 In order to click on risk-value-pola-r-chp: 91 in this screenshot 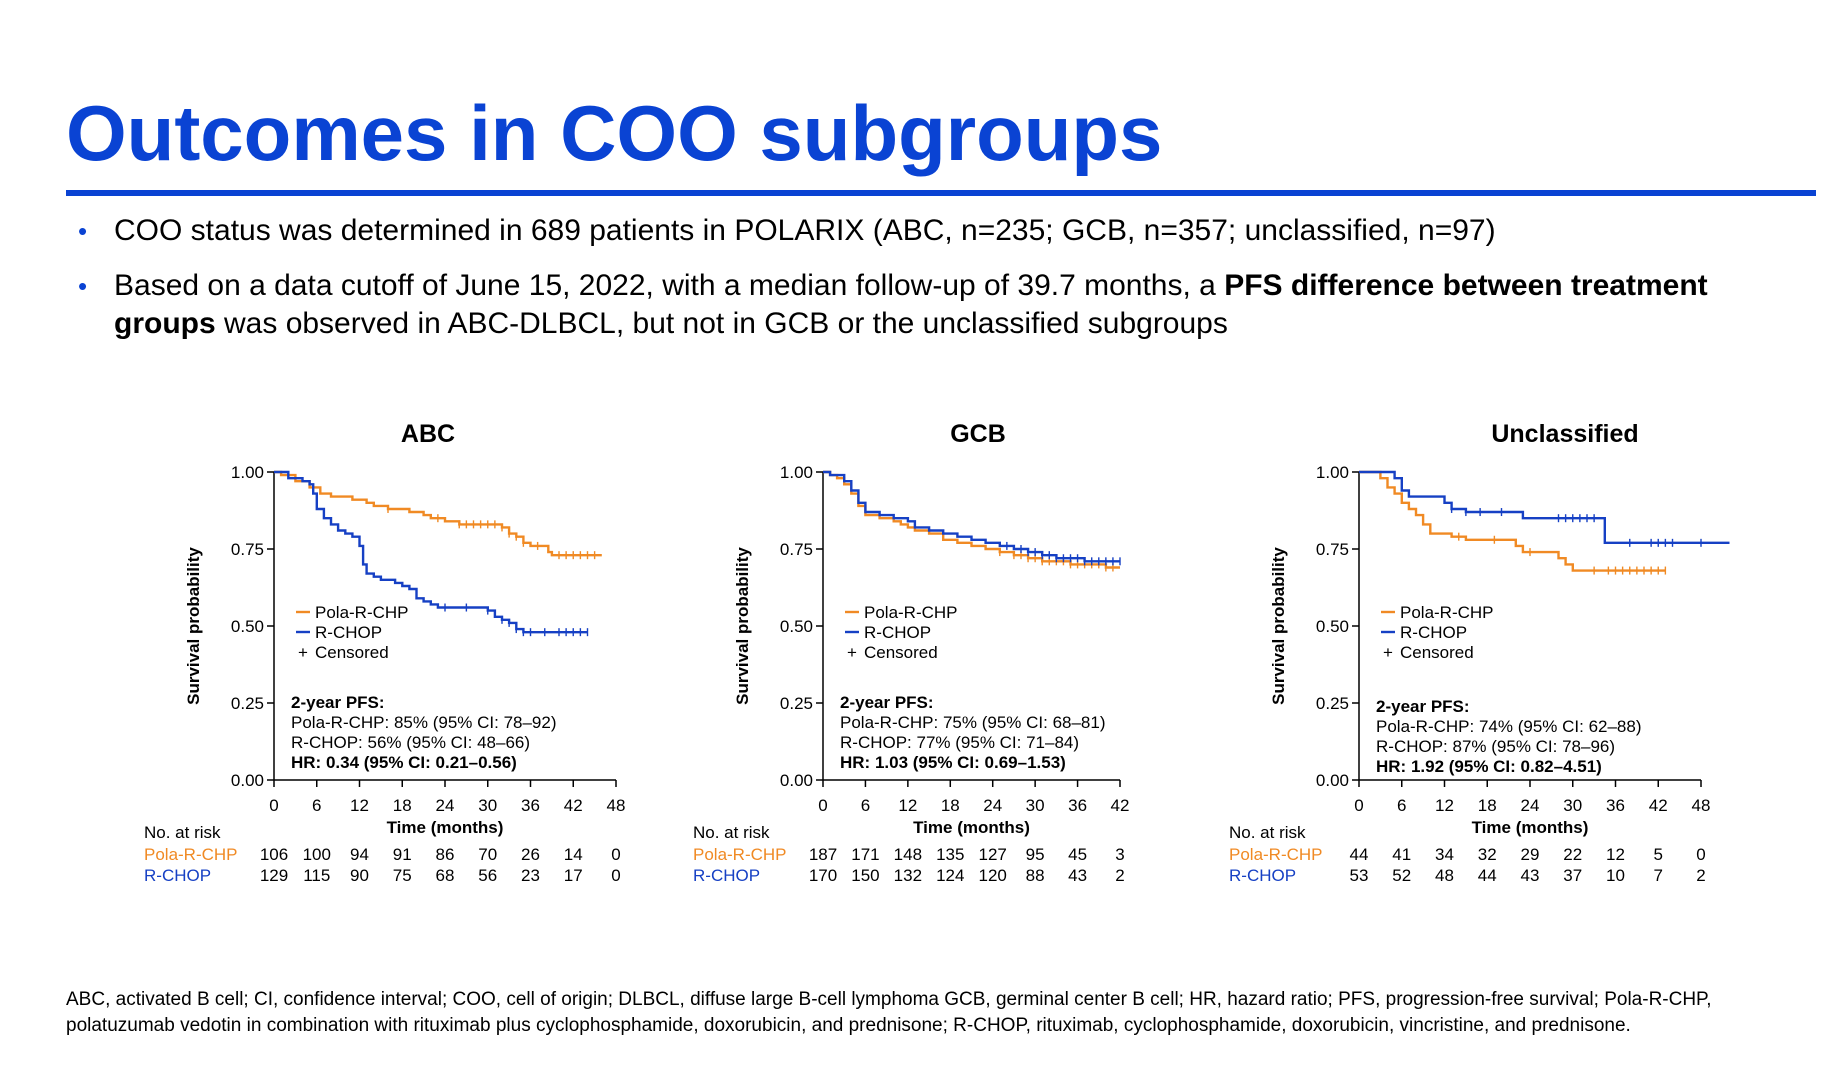, I will do `click(402, 854)`.